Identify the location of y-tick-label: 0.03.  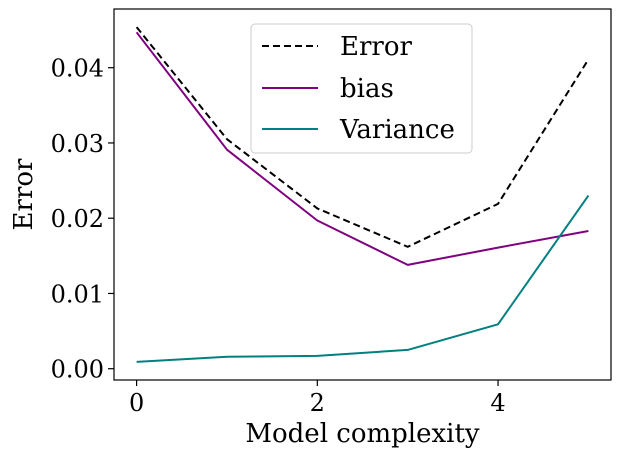
(77, 144).